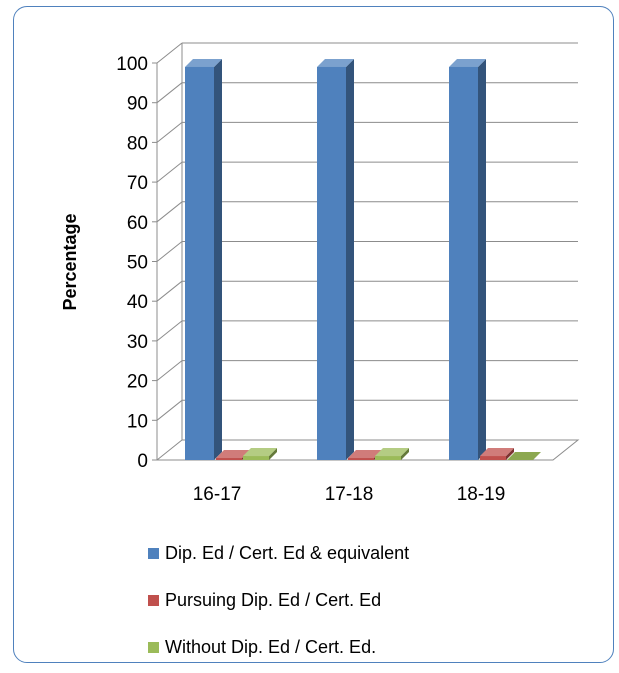  I want to click on legend-item: Dip. Ed / Cert. Ed & equivalent, so click(278, 553).